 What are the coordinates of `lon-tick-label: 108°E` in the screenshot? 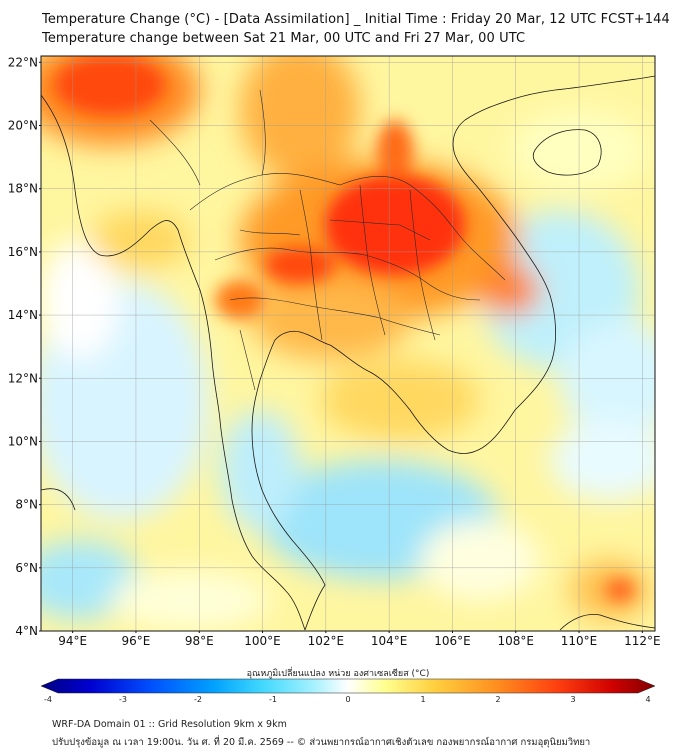 It's located at (515, 641).